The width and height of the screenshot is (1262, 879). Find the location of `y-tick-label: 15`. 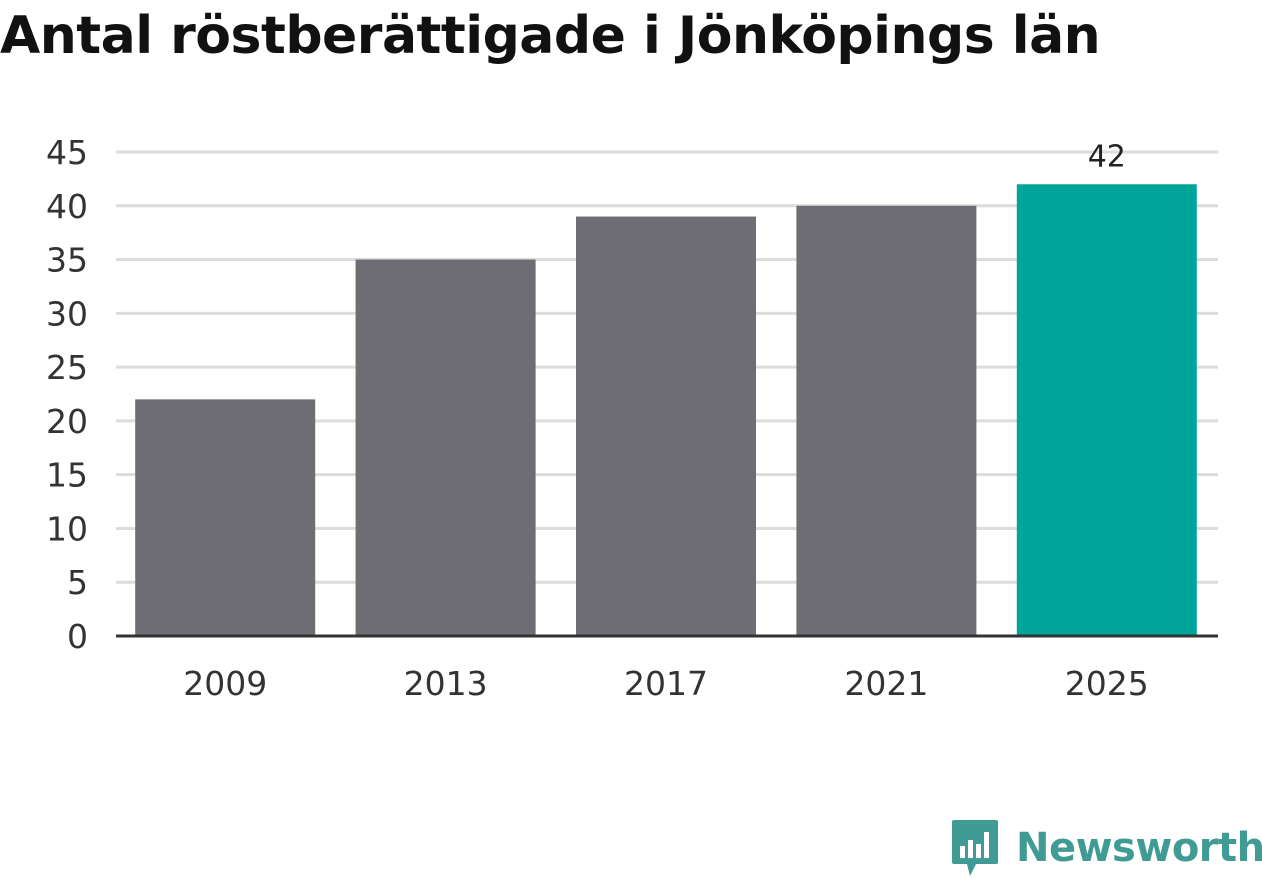

y-tick-label: 15 is located at coordinates (67, 475).